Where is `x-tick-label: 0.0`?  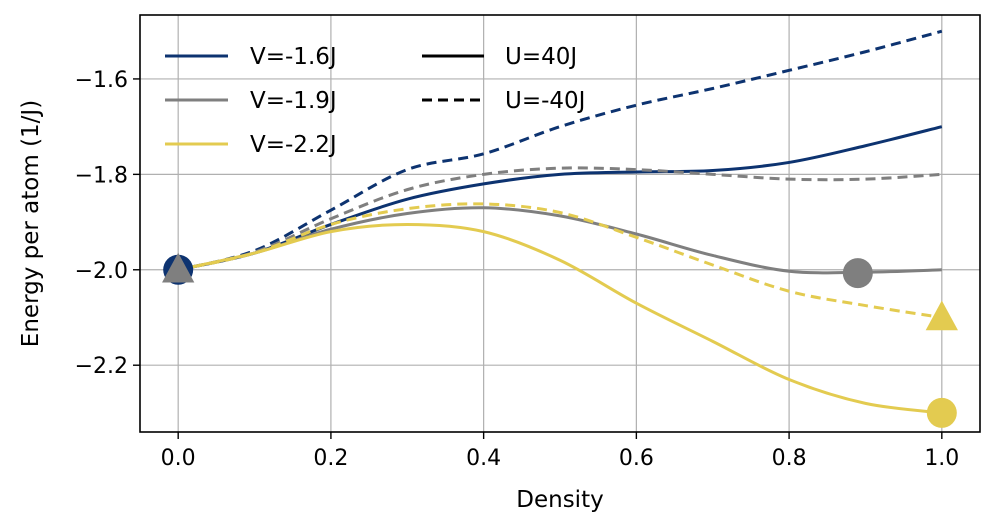
x-tick-label: 0.0 is located at coordinates (178, 458).